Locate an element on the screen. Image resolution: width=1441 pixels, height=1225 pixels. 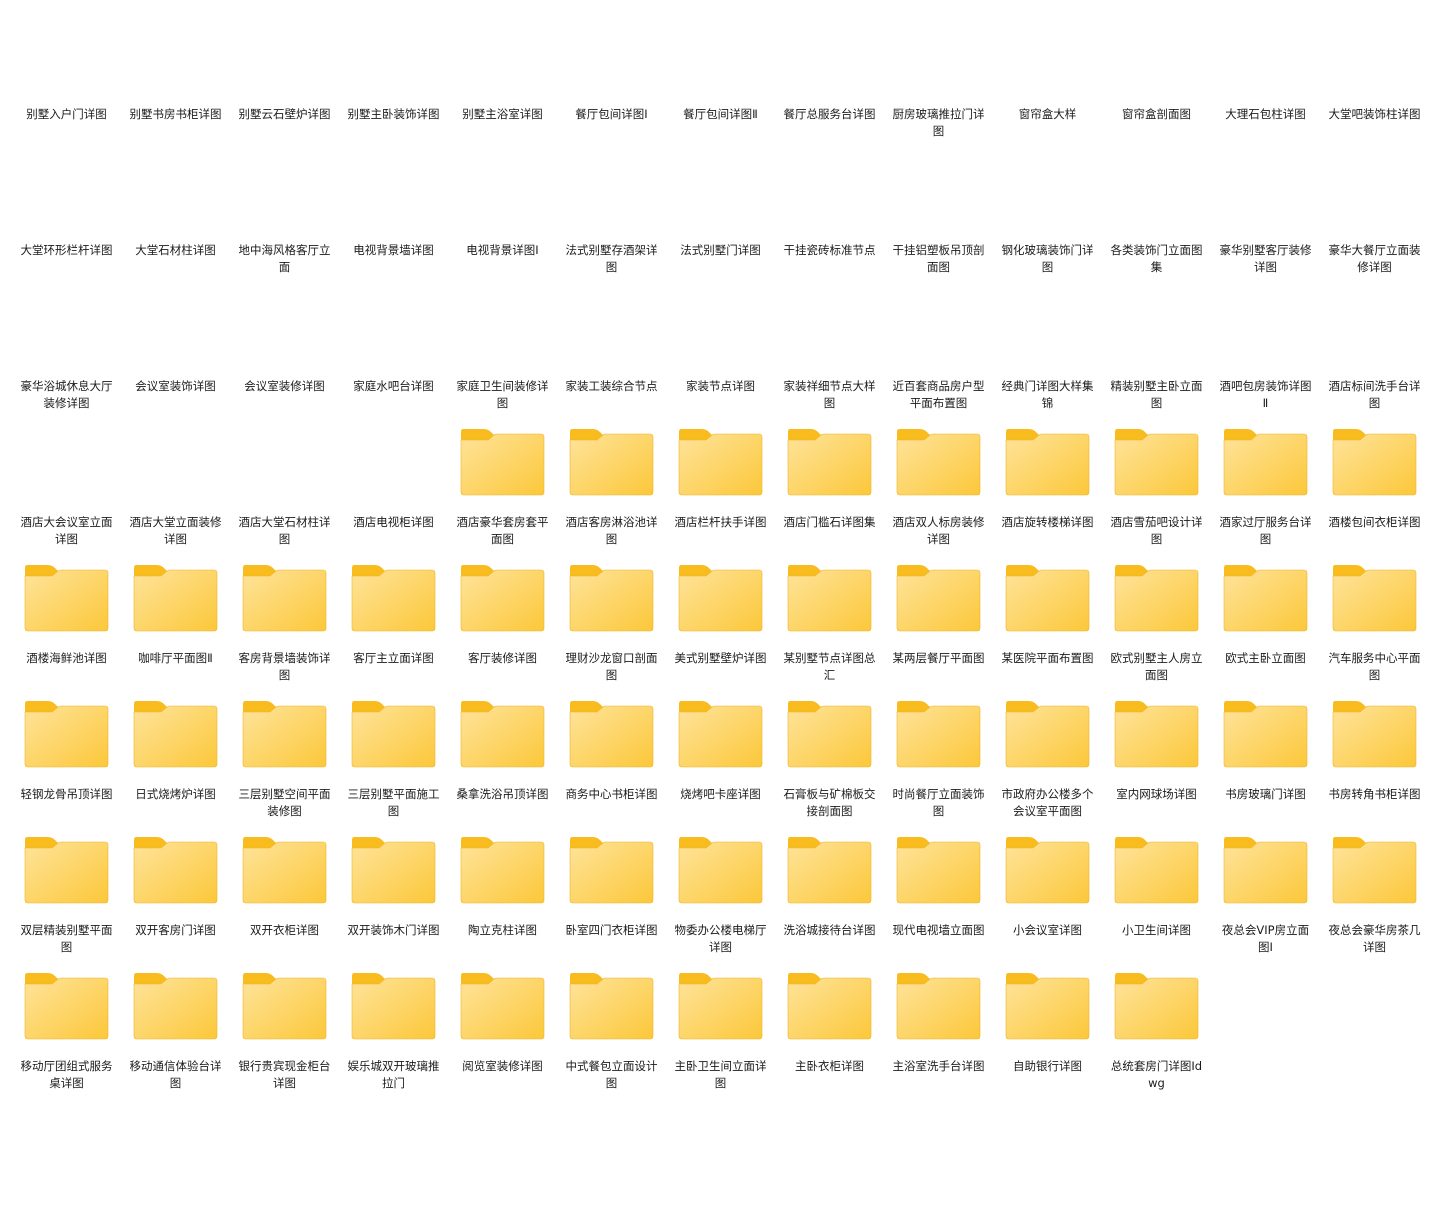
folder-item: 桑拿洗浴吊顶详图 is located at coordinates (502, 764).